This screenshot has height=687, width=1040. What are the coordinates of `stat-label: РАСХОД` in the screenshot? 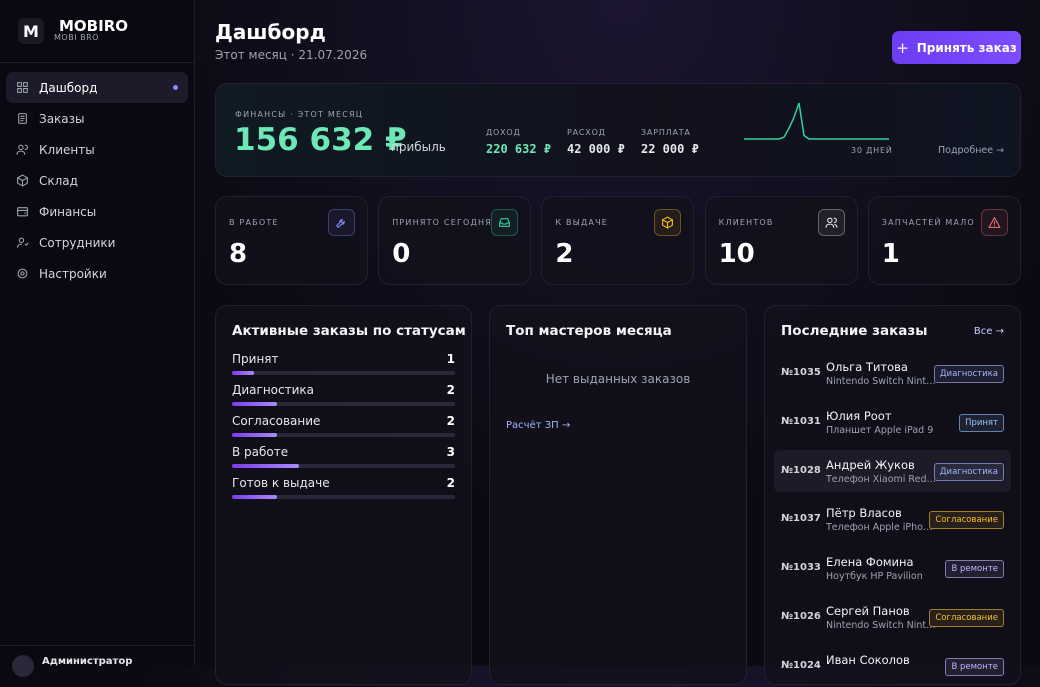 It's located at (586, 132).